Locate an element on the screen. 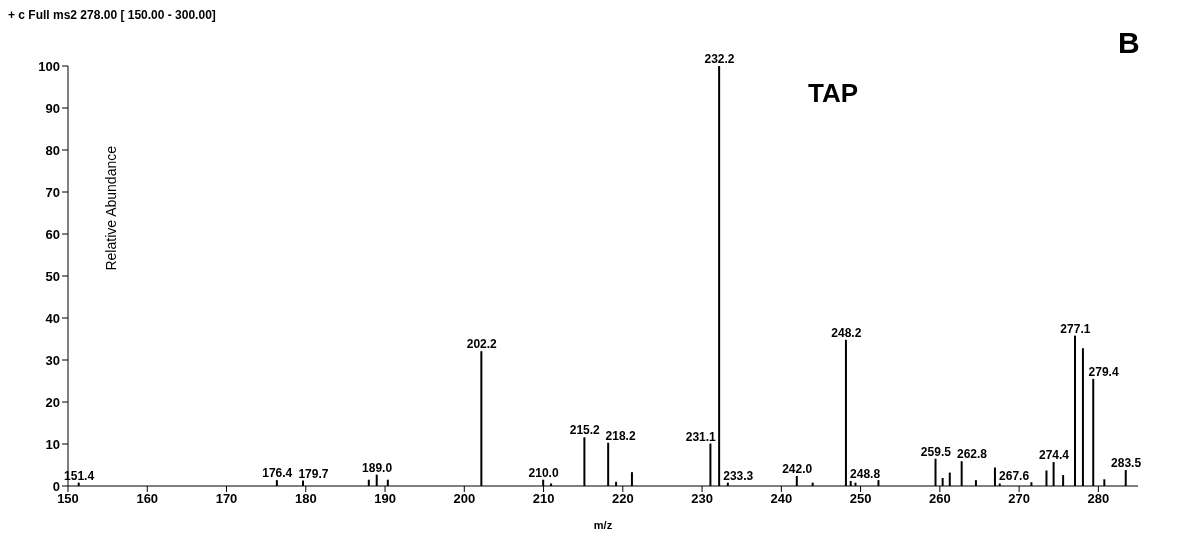 The width and height of the screenshot is (1195, 545). annotation: 218.2 is located at coordinates (620, 435).